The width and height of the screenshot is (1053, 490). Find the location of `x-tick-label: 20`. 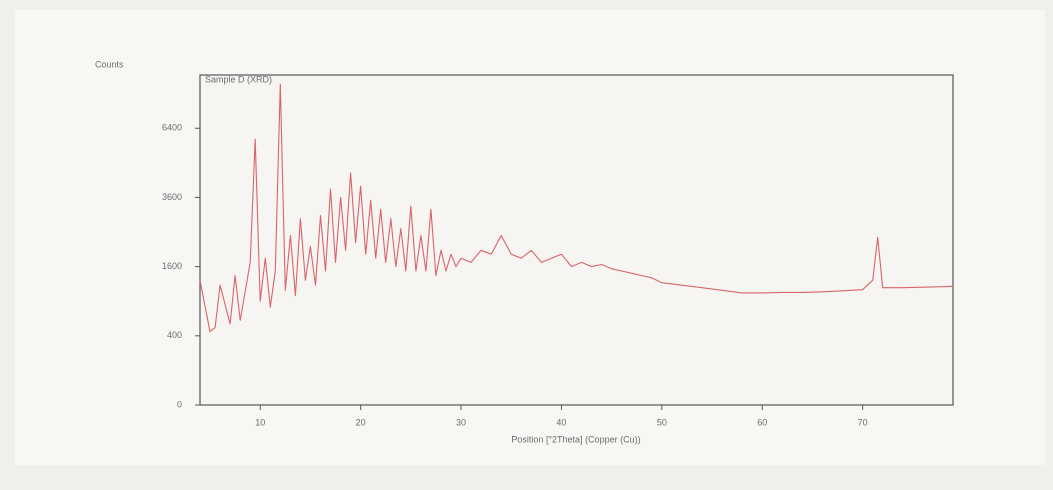

x-tick-label: 20 is located at coordinates (361, 422).